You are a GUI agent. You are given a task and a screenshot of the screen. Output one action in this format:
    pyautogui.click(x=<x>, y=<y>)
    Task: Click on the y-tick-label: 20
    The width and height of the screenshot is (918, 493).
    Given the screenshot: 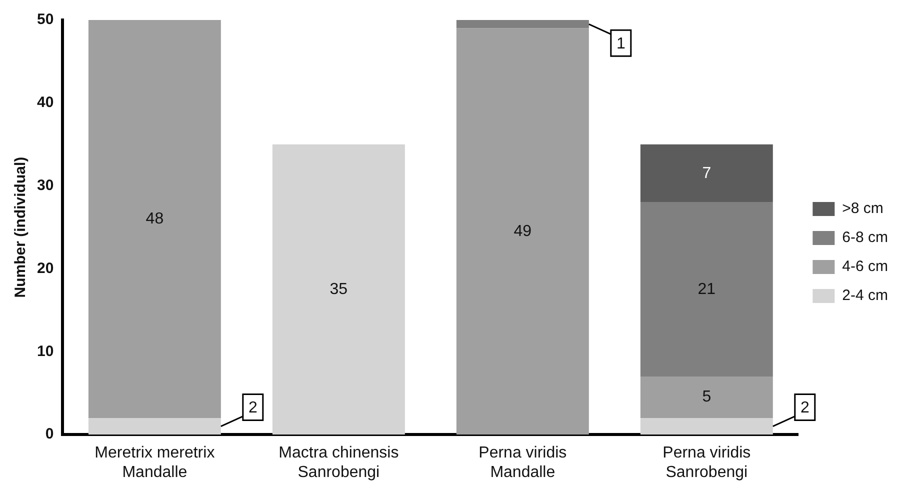 What is the action you would take?
    pyautogui.click(x=45, y=268)
    